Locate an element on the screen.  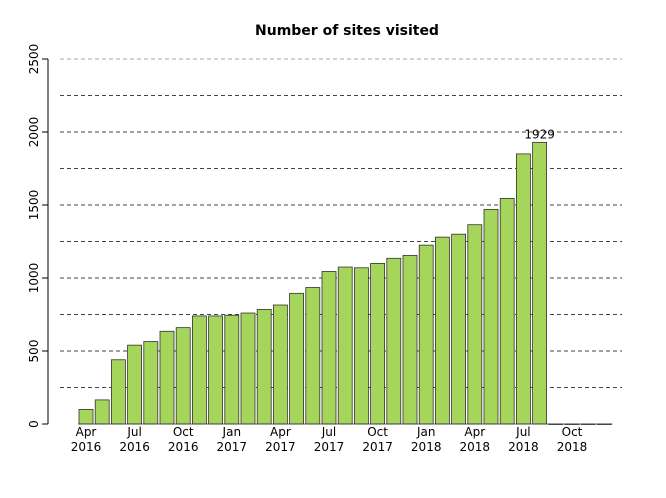
data-label: 1929 is located at coordinates (539, 134).